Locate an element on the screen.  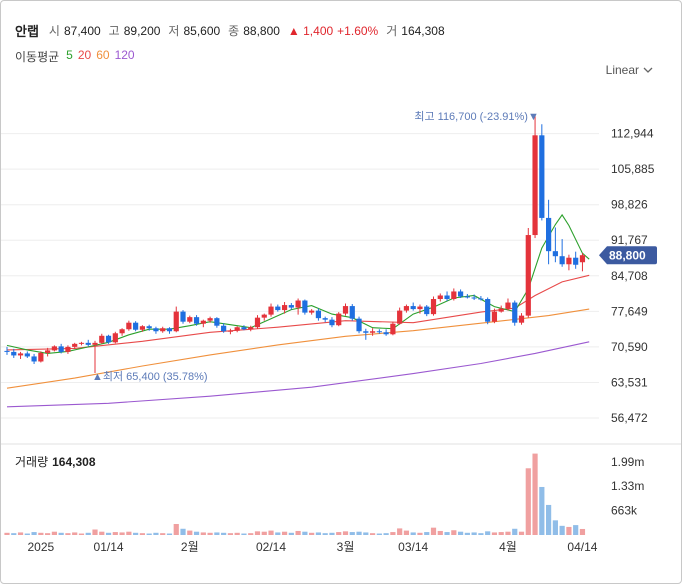
scale-dropdown: Linear is located at coordinates (629, 70).